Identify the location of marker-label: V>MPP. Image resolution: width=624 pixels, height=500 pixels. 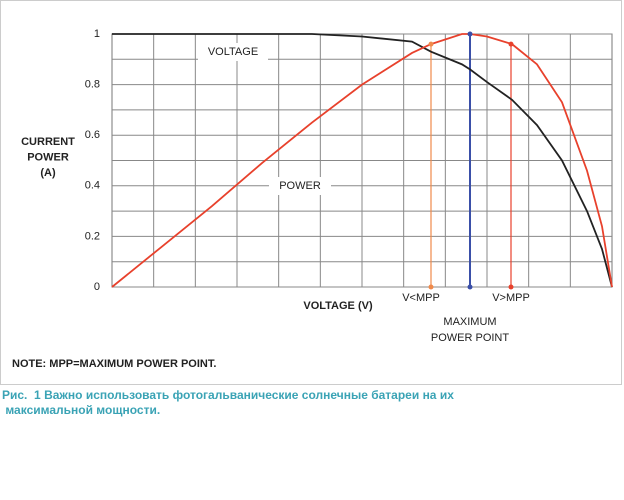
(511, 298).